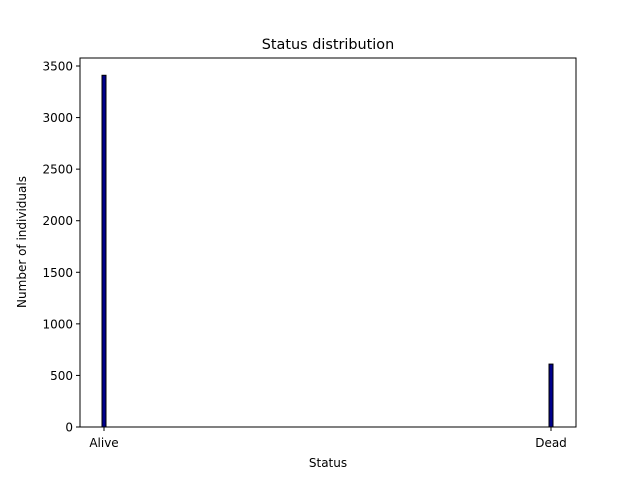 This screenshot has width=640, height=480. I want to click on y-tick-label: 2000, so click(57, 221).